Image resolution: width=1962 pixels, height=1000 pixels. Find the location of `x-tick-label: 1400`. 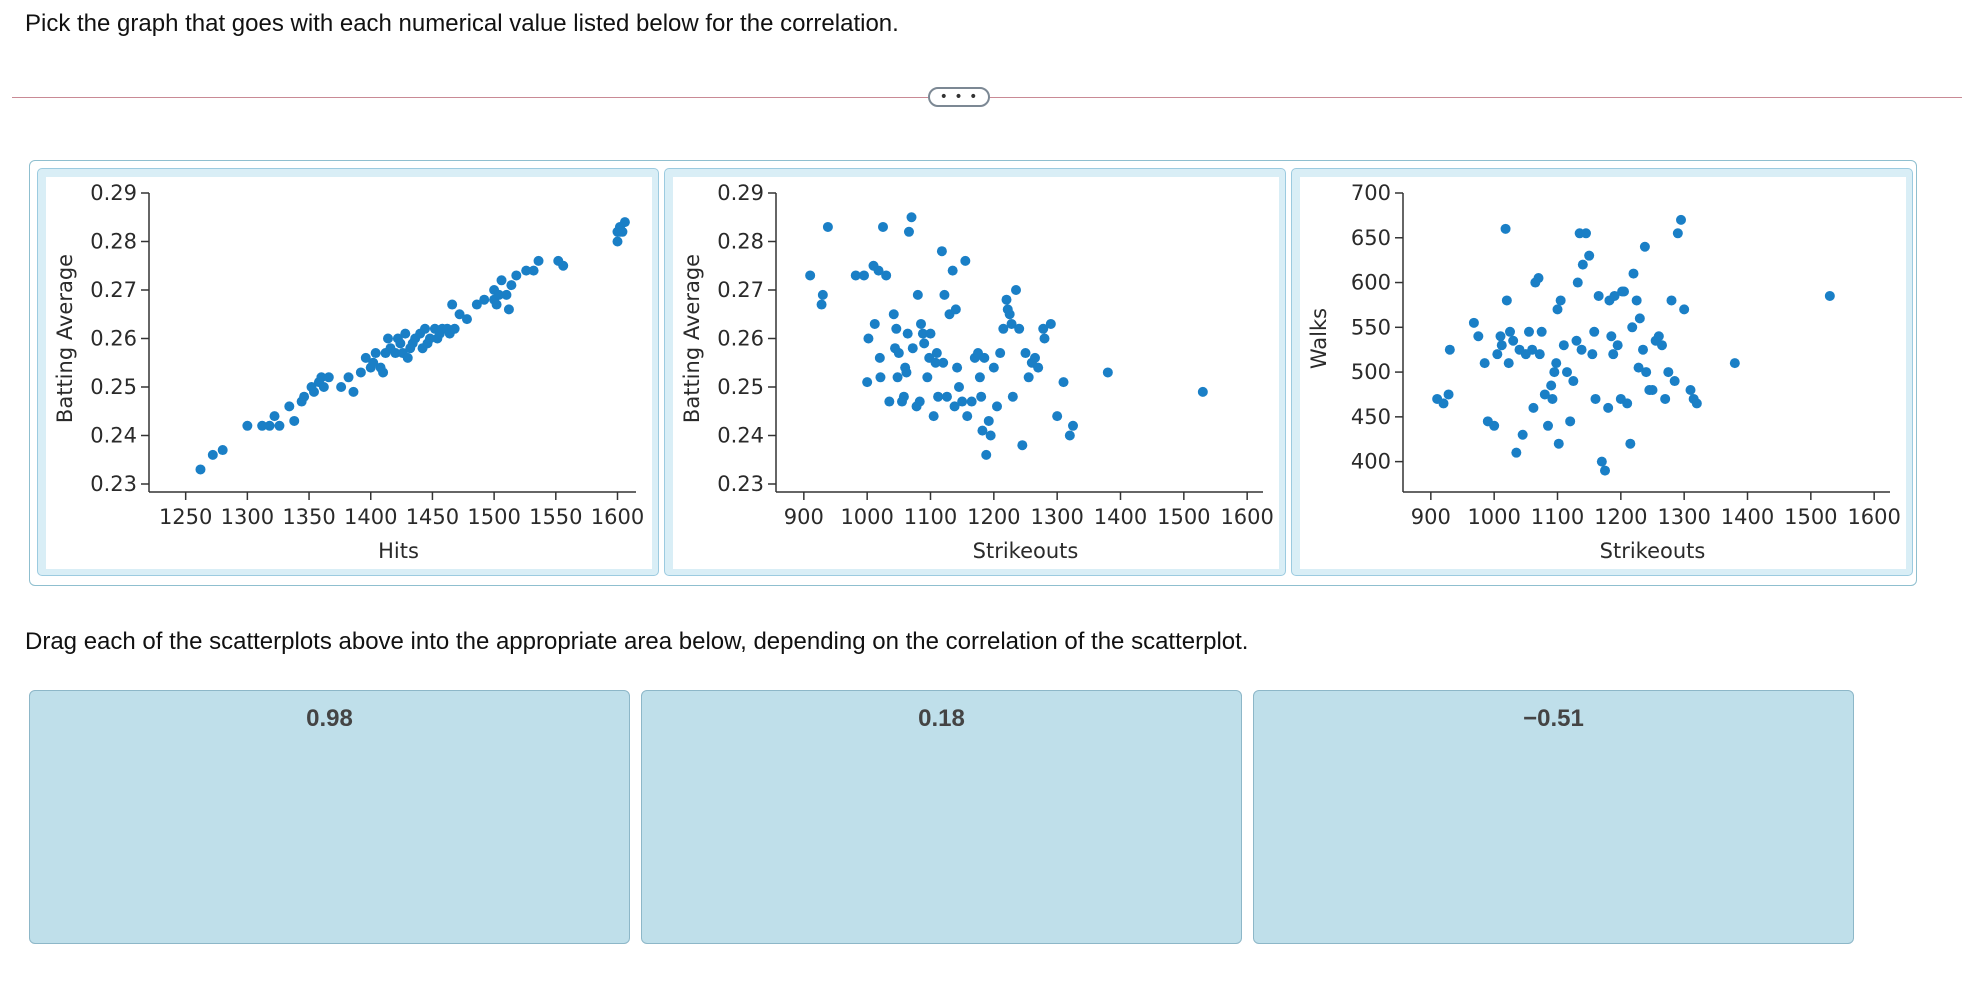

x-tick-label: 1400 is located at coordinates (1747, 517).